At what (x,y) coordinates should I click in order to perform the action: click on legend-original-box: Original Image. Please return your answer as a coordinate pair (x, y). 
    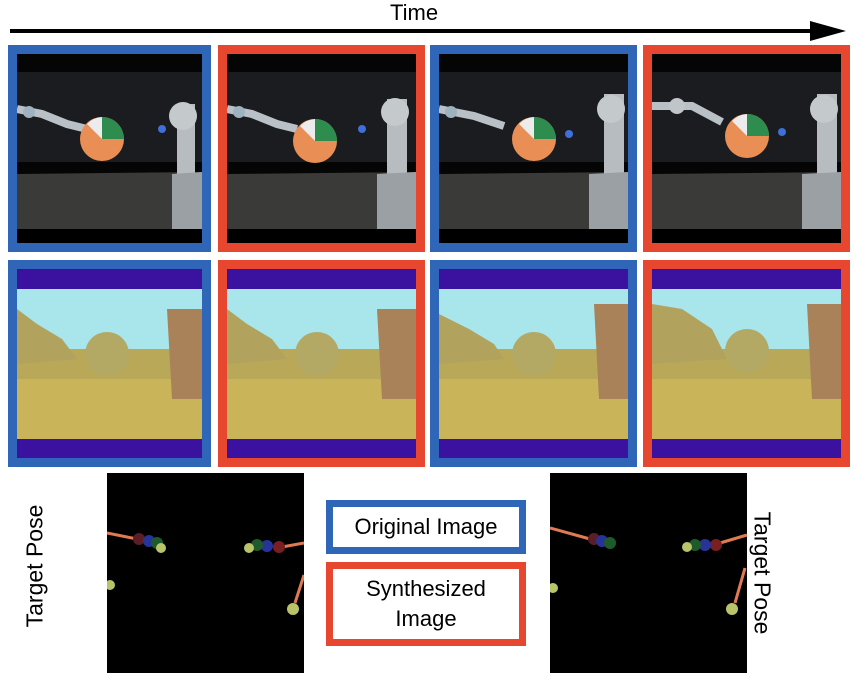
    Looking at the image, I should click on (426, 527).